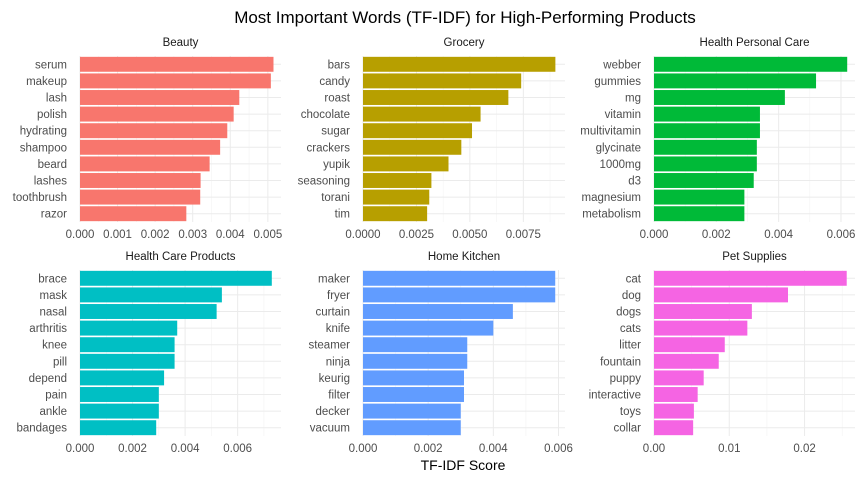 Image resolution: width=864 pixels, height=480 pixels. What do you see at coordinates (422, 114) in the screenshot?
I see `bar-chocolate` at bounding box center [422, 114].